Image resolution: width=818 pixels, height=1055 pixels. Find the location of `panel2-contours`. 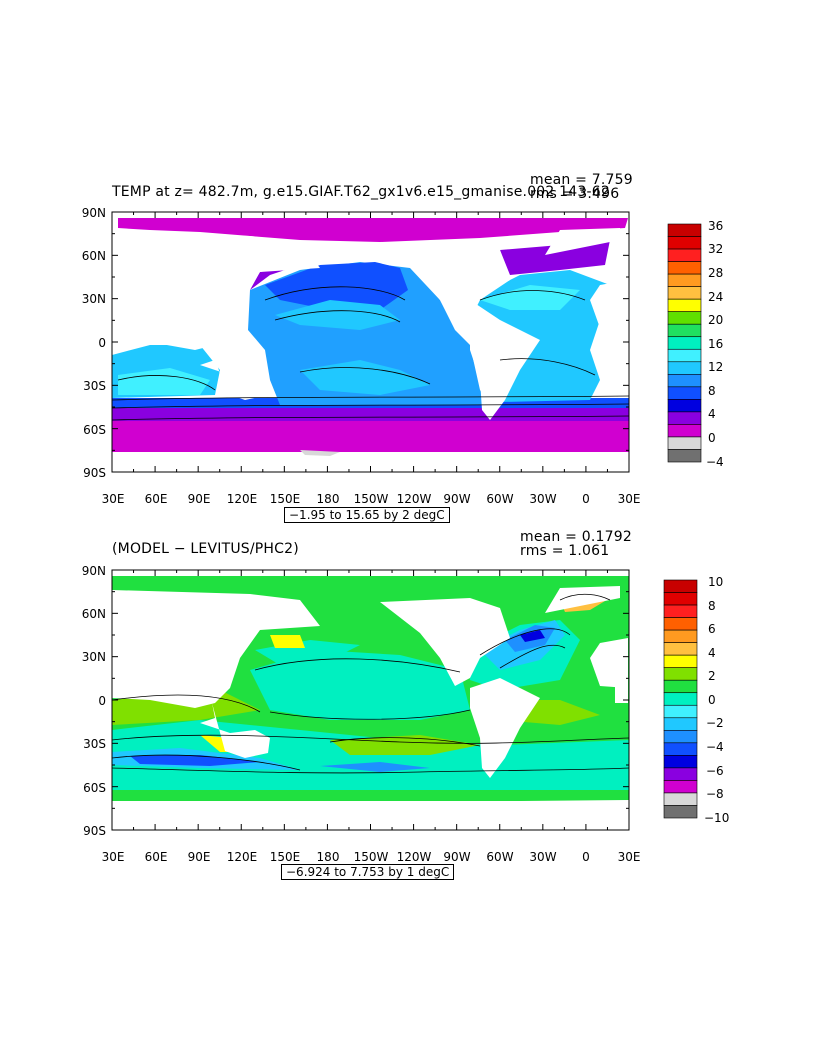

panel2-contours is located at coordinates (370, 683).